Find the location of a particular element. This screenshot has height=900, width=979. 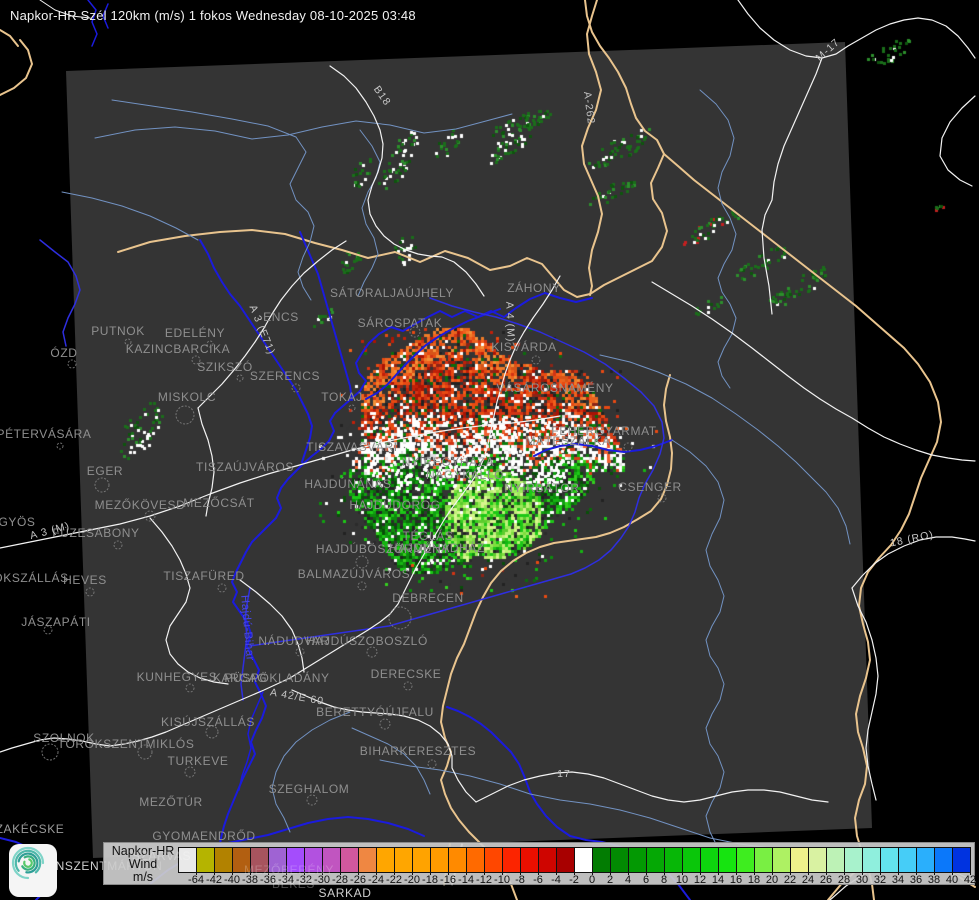

colorbar-value: 20 is located at coordinates (772, 880).